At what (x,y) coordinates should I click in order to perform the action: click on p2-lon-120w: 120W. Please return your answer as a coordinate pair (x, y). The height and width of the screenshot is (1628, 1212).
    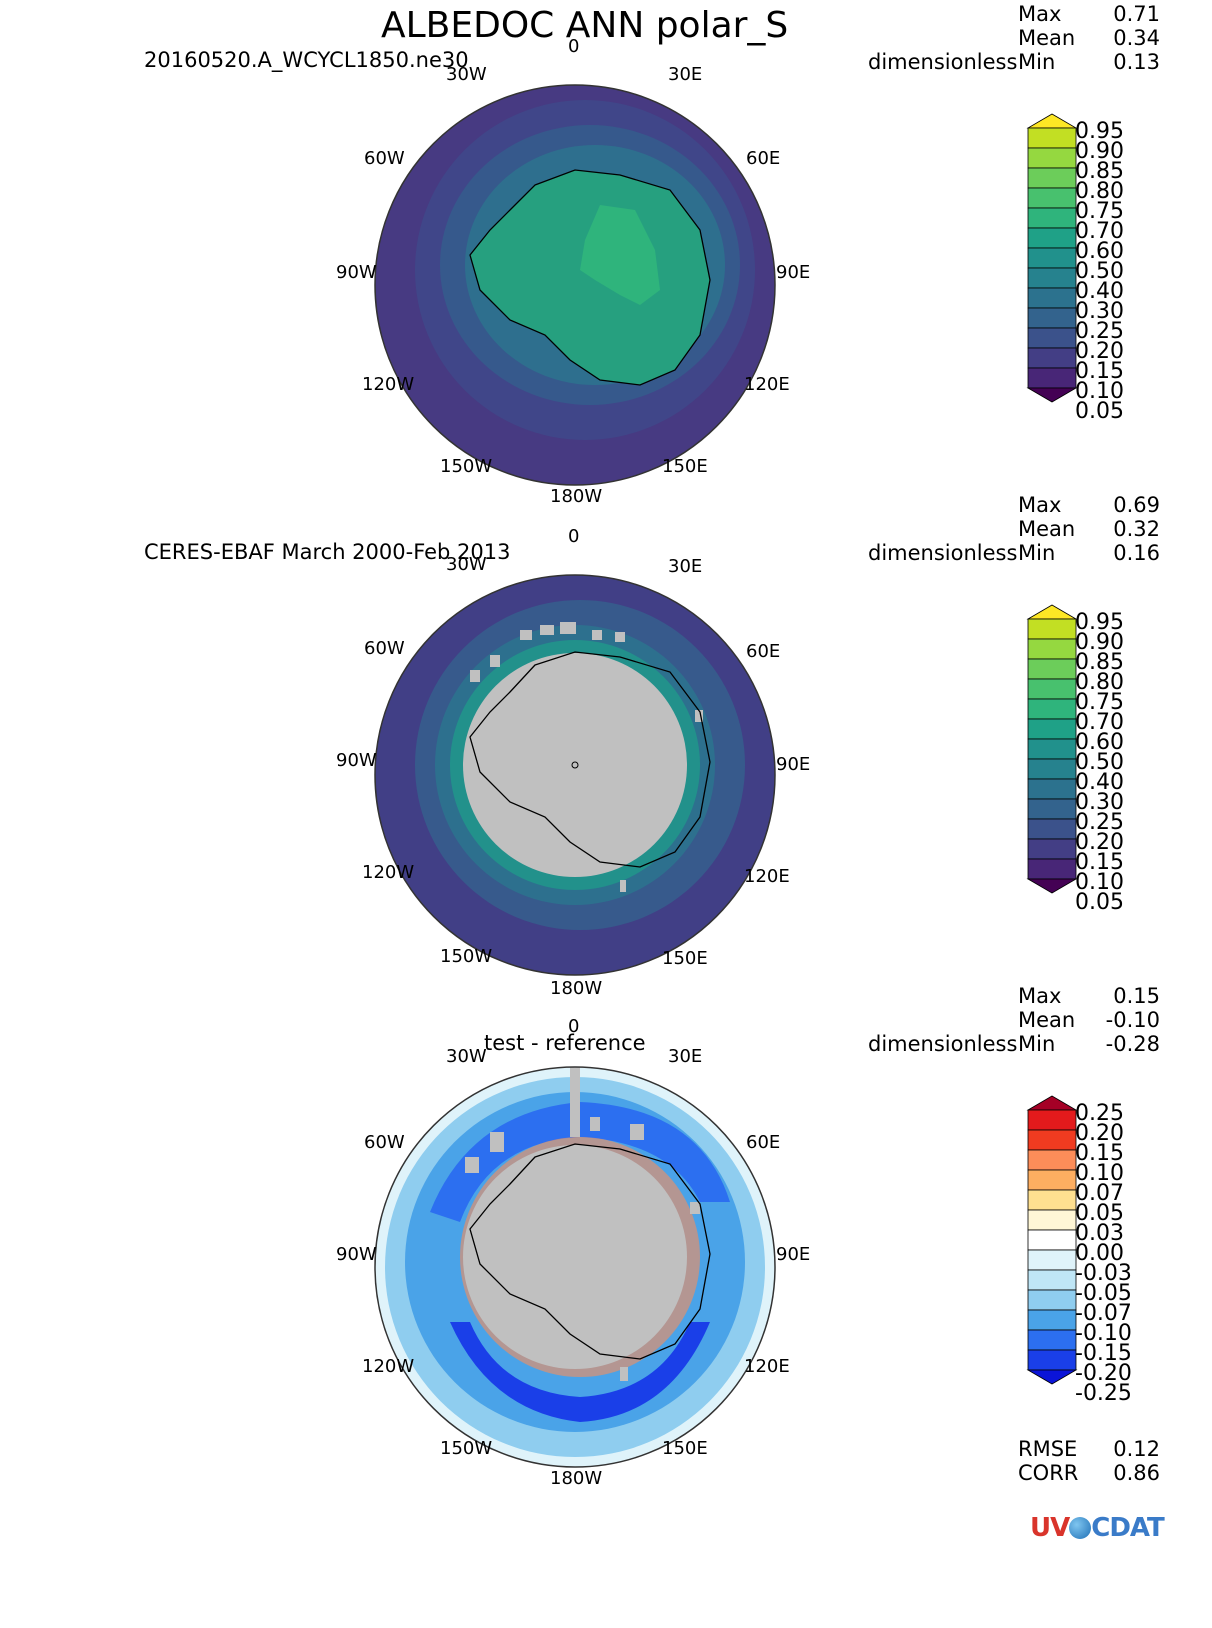
    Looking at the image, I should click on (388, 873).